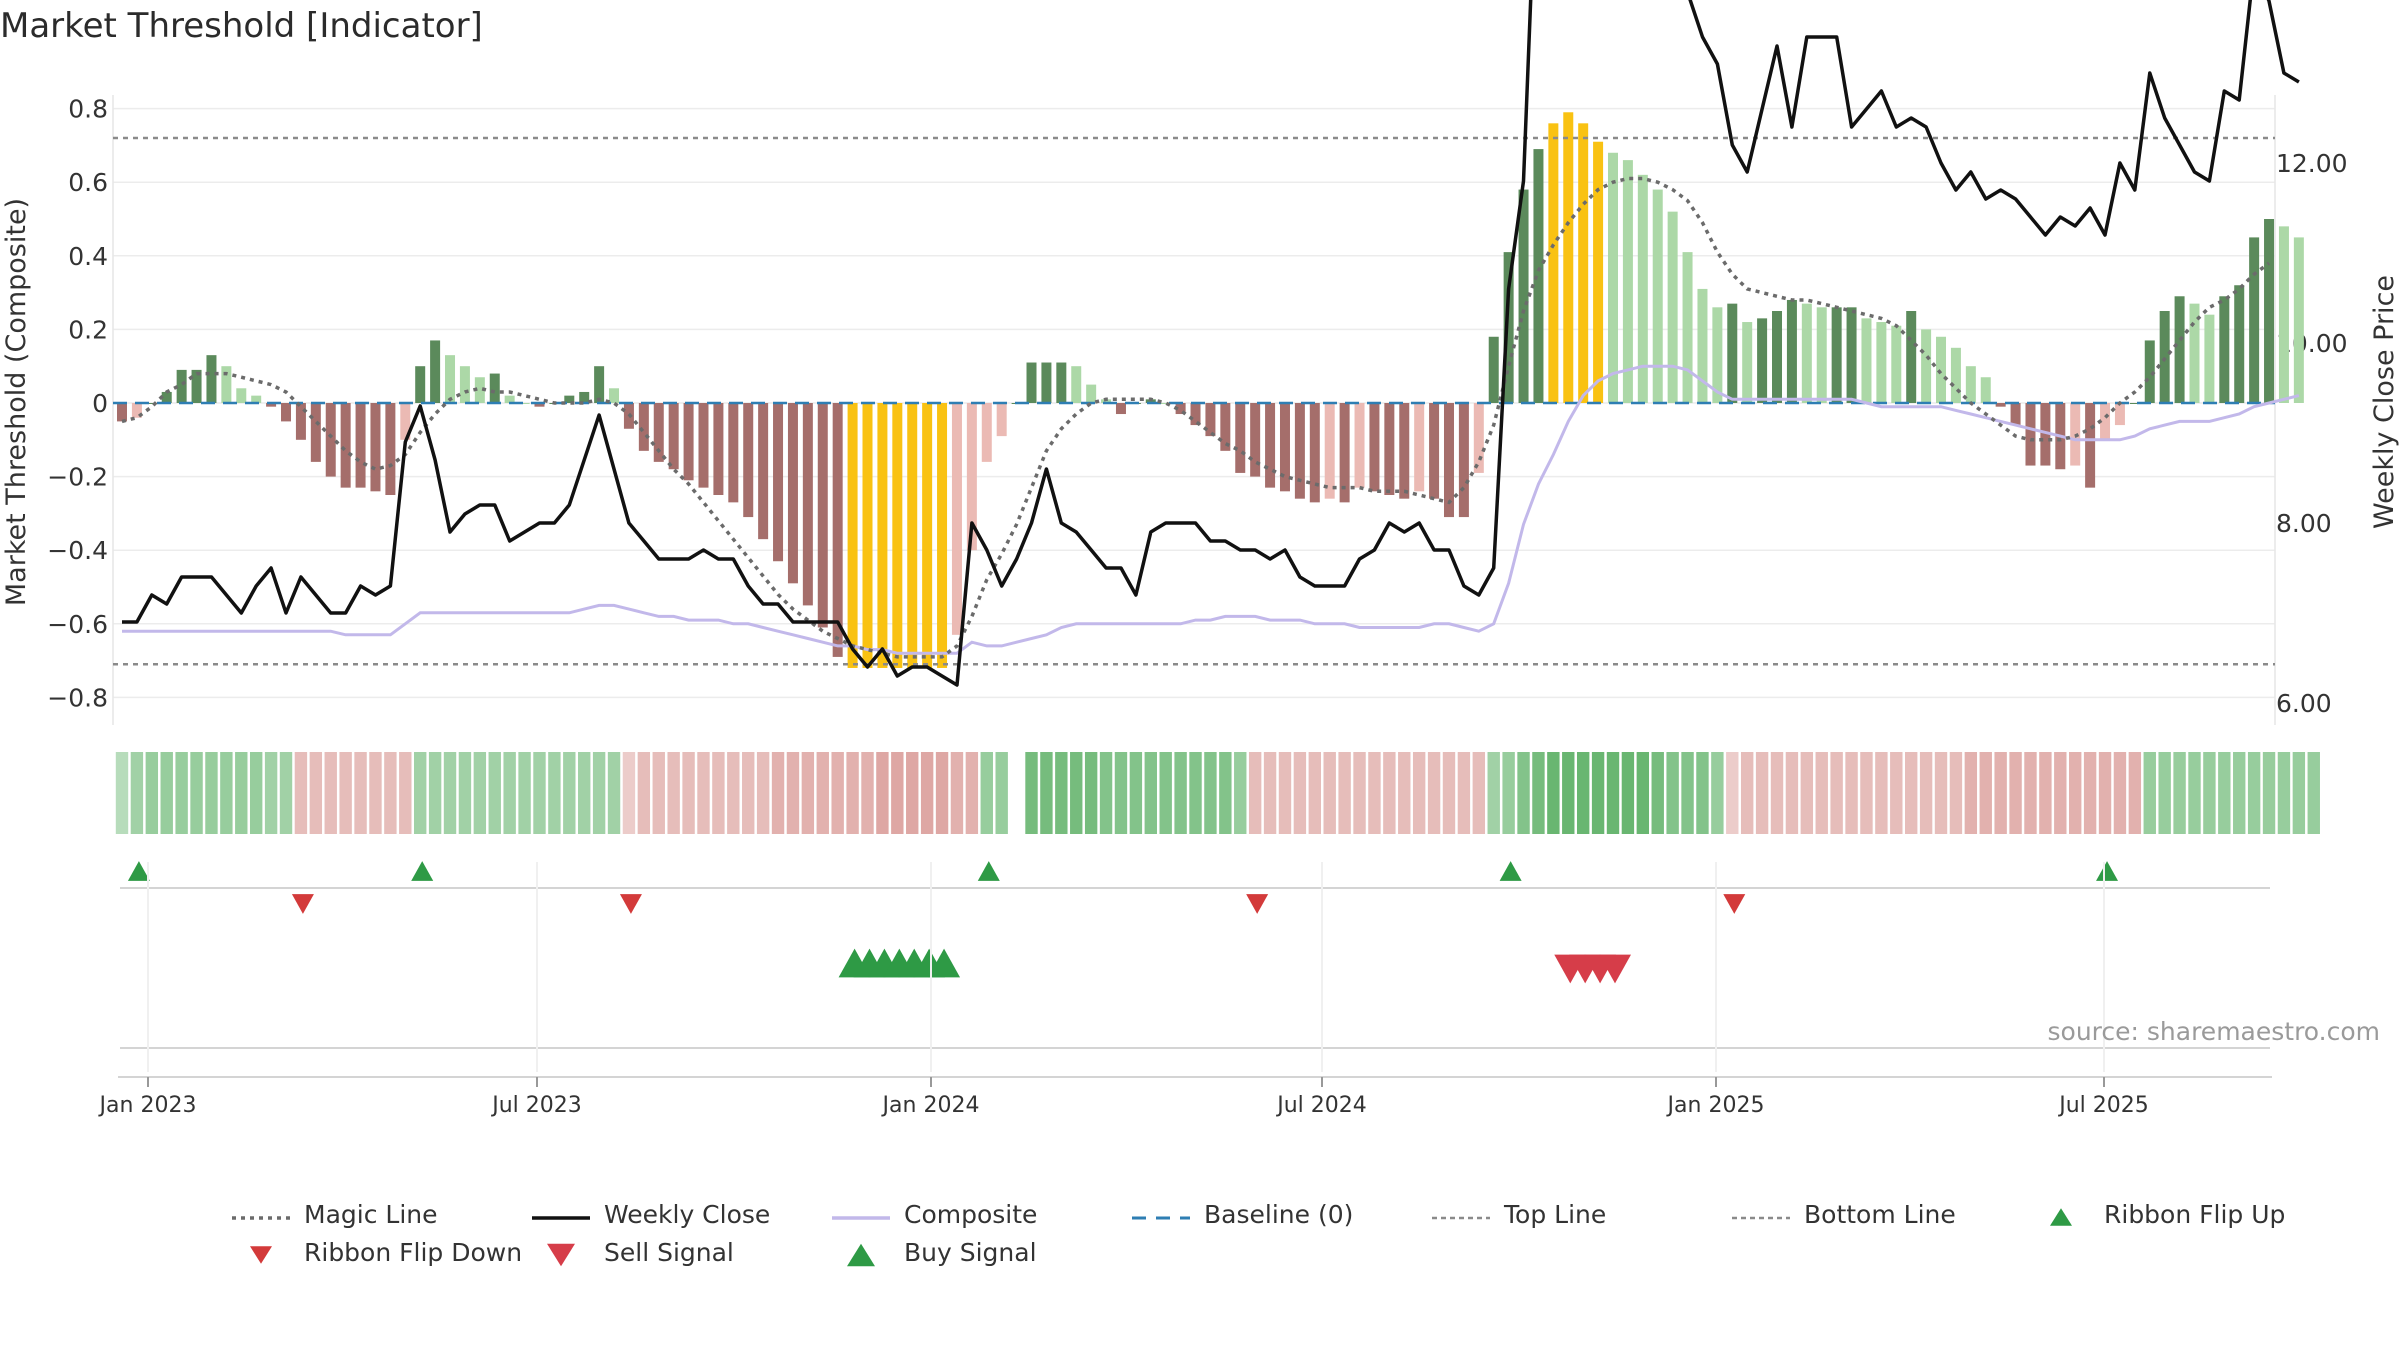  What do you see at coordinates (77, 550) in the screenshot?
I see `y-tick-label: −0.4` at bounding box center [77, 550].